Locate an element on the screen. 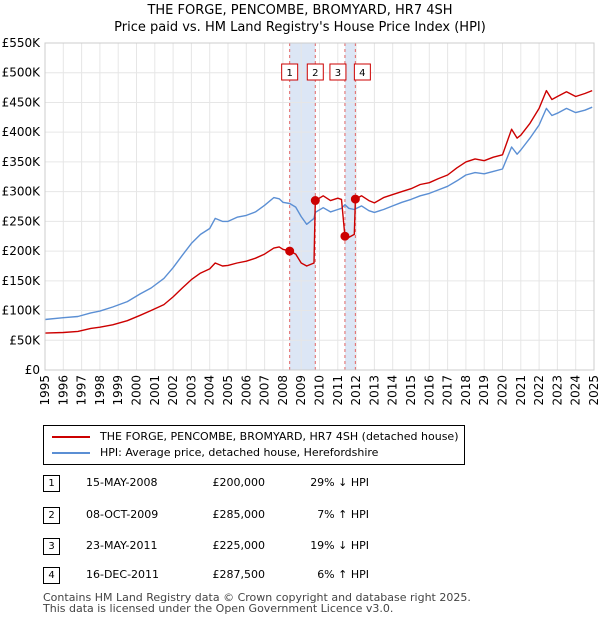 The width and height of the screenshot is (600, 620). table-row: 3 23-MAY-2011 £225,000 19% ↓ HPI is located at coordinates (300, 548).